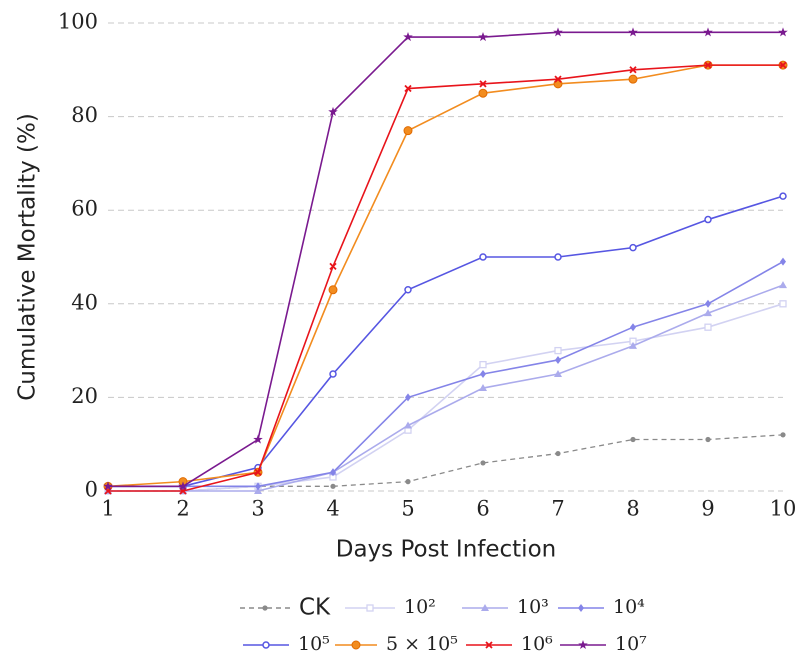  Describe the element at coordinates (182, 509) in the screenshot. I see `x-tick-label: 2` at that location.